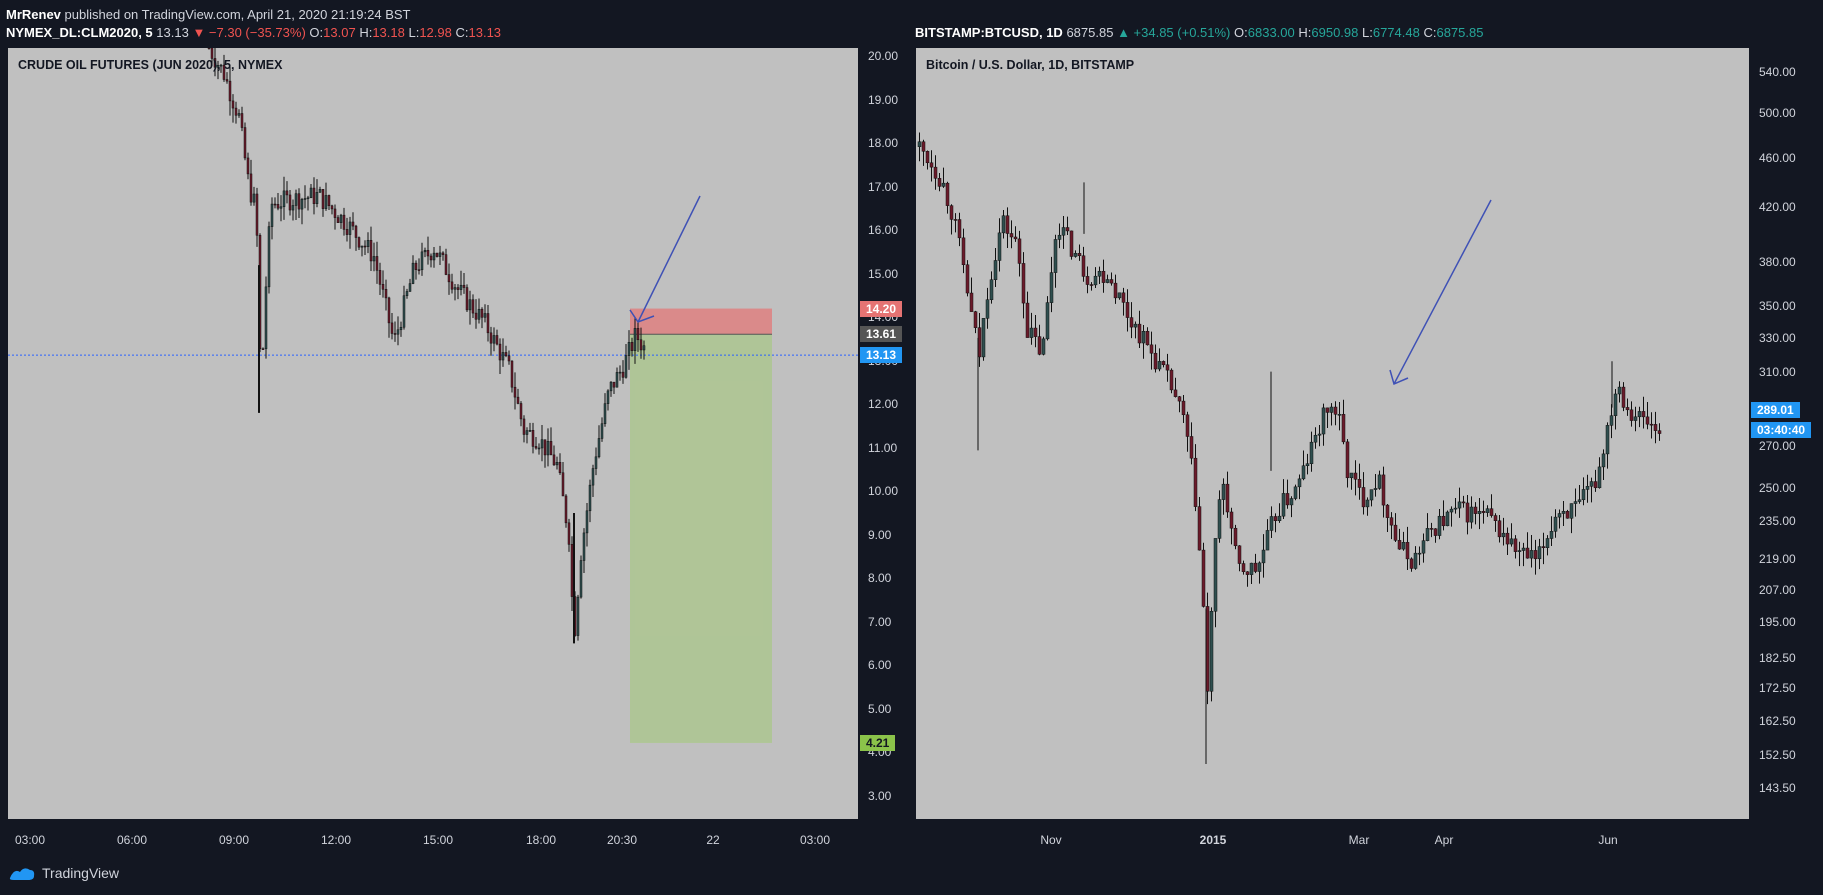  What do you see at coordinates (622, 840) in the screenshot?
I see `left-time-tick: 20:30` at bounding box center [622, 840].